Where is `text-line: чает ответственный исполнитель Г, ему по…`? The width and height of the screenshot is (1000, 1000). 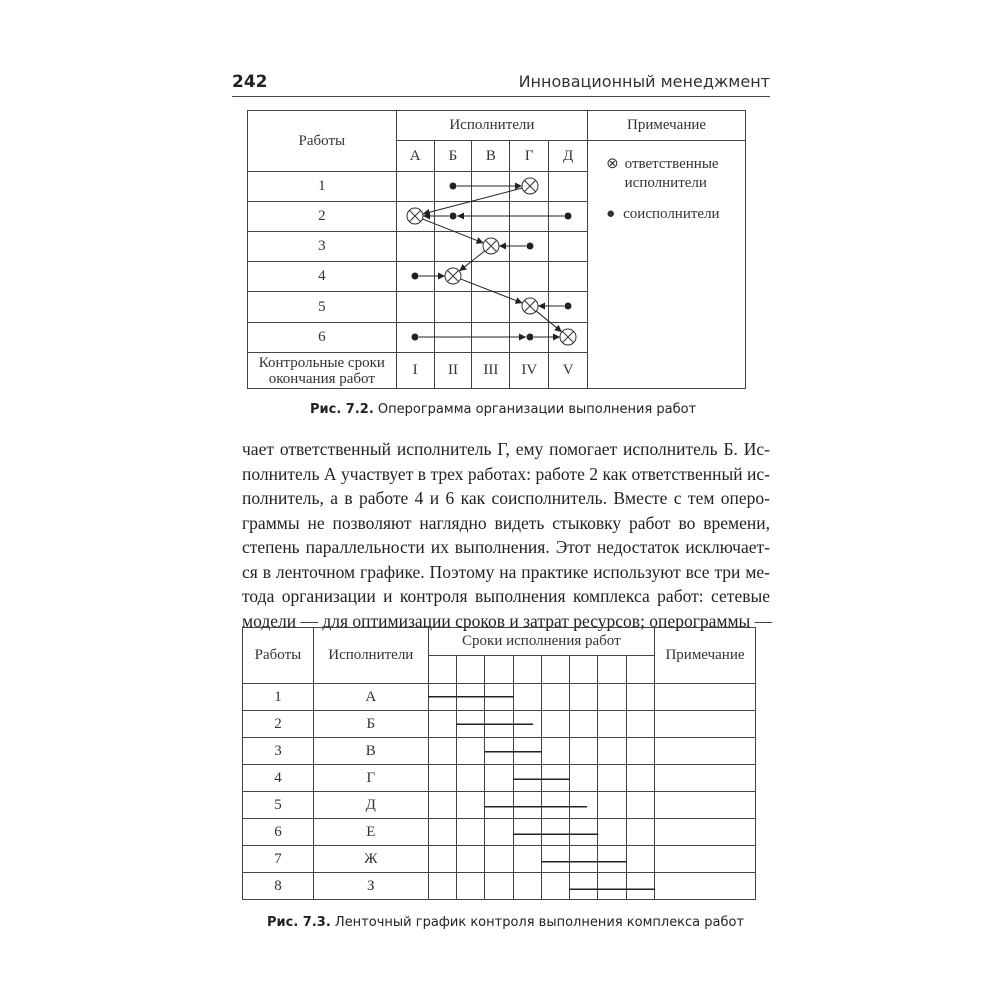
text-line: чает ответственный исполнитель Г, ему по… is located at coordinates (506, 449).